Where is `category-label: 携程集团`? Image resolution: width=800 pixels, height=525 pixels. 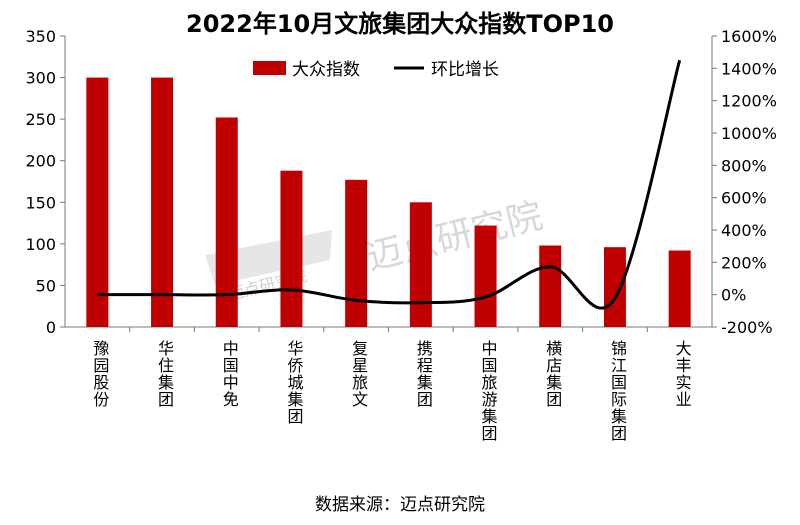
category-label: 携程集团 is located at coordinates (423, 374).